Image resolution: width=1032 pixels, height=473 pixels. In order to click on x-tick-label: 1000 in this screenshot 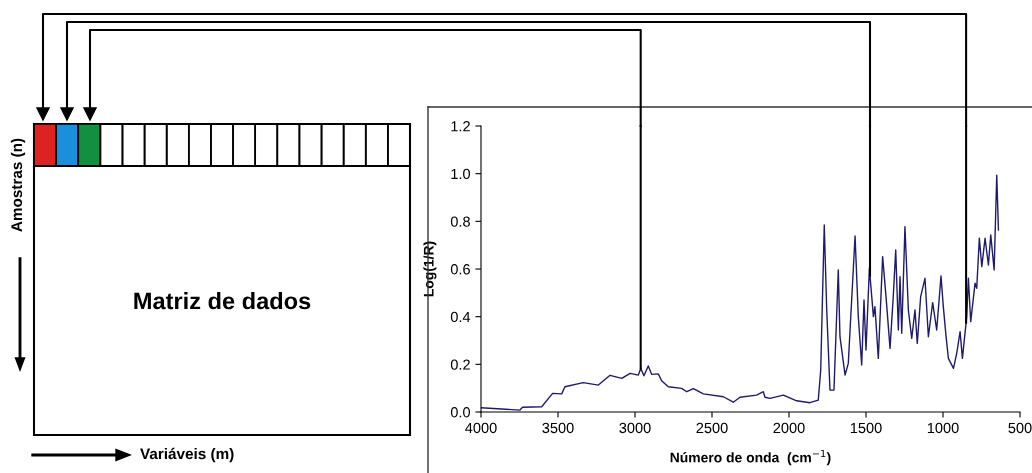, I will do `click(943, 428)`.